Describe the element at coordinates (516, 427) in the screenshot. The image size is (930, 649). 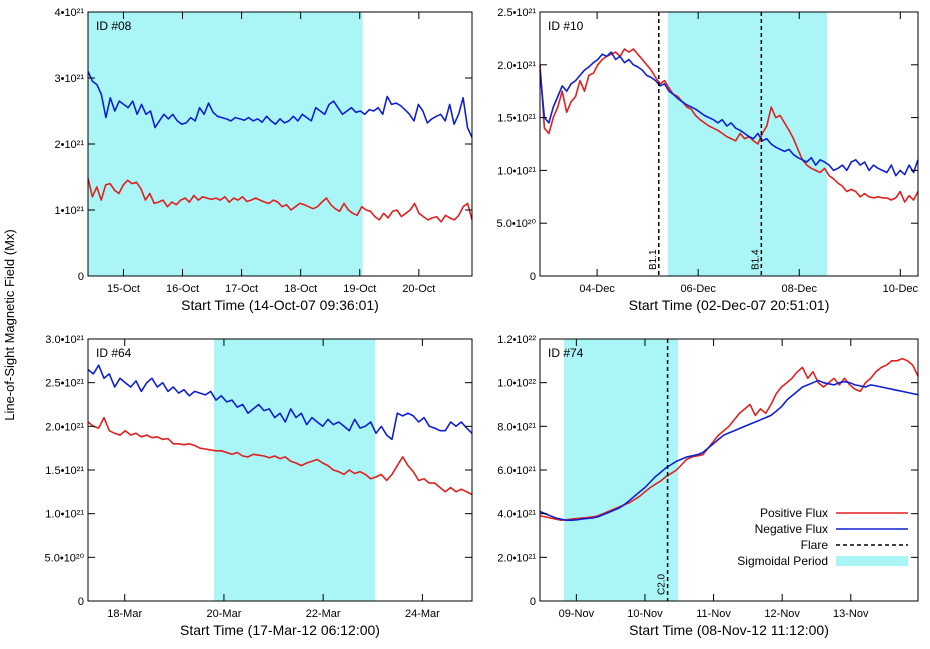
I see `y-tick-label: 8.0•10²¹` at that location.